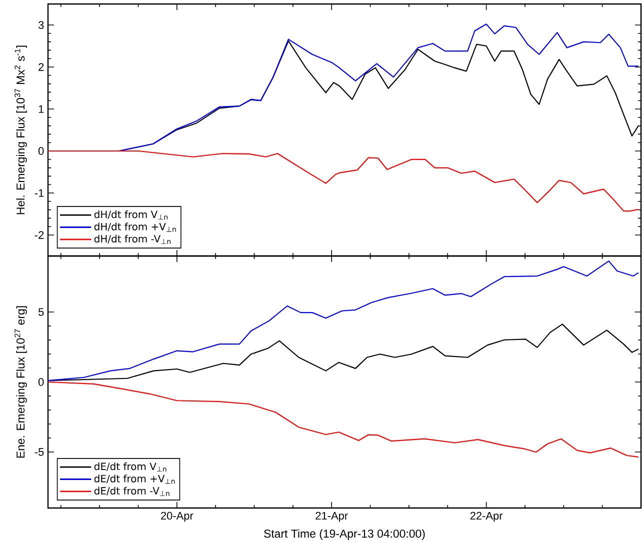 The height and width of the screenshot is (558, 642). I want to click on x-tick-label: 22-Apr, so click(486, 517).